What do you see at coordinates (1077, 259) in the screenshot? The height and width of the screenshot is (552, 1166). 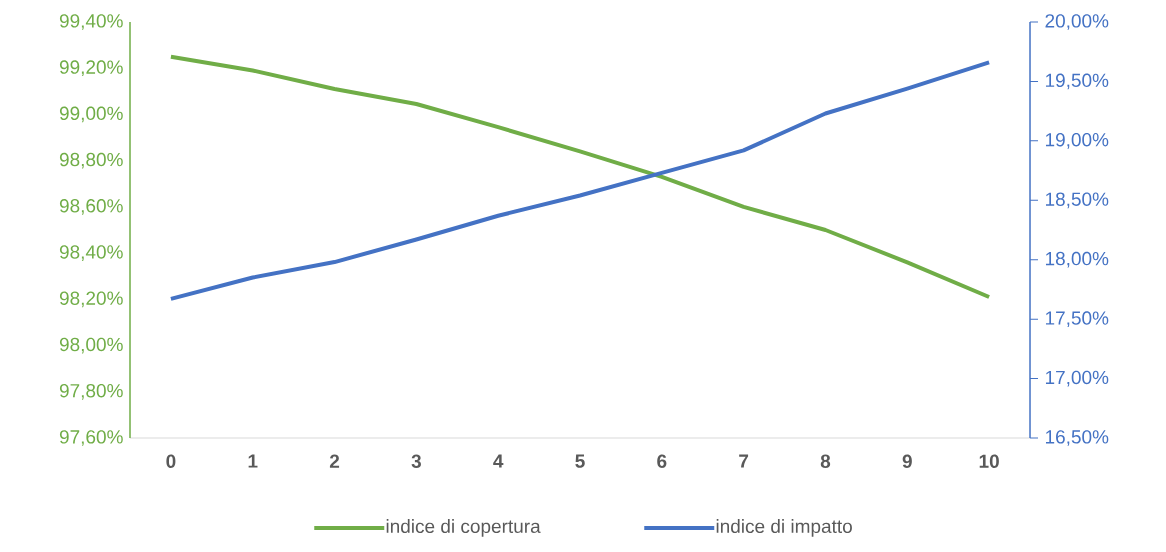 I see `y2-tick-label: 18,00%` at bounding box center [1077, 259].